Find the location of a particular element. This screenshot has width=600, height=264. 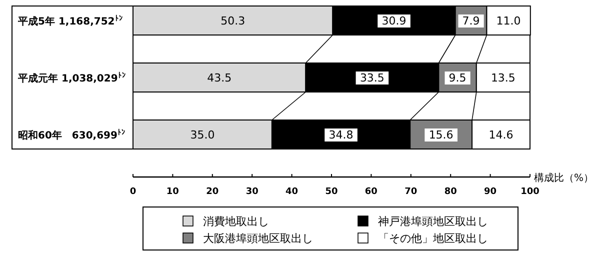

x-tick-label: 20 is located at coordinates (212, 192).